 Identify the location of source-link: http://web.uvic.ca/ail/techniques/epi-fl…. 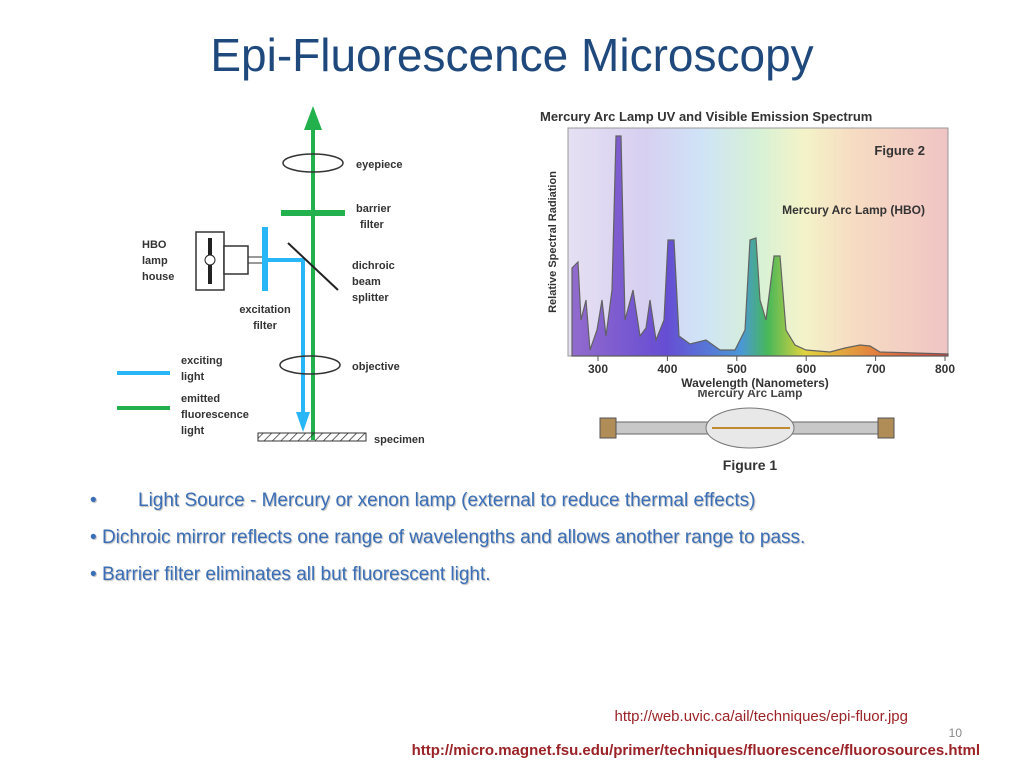
(761, 716).